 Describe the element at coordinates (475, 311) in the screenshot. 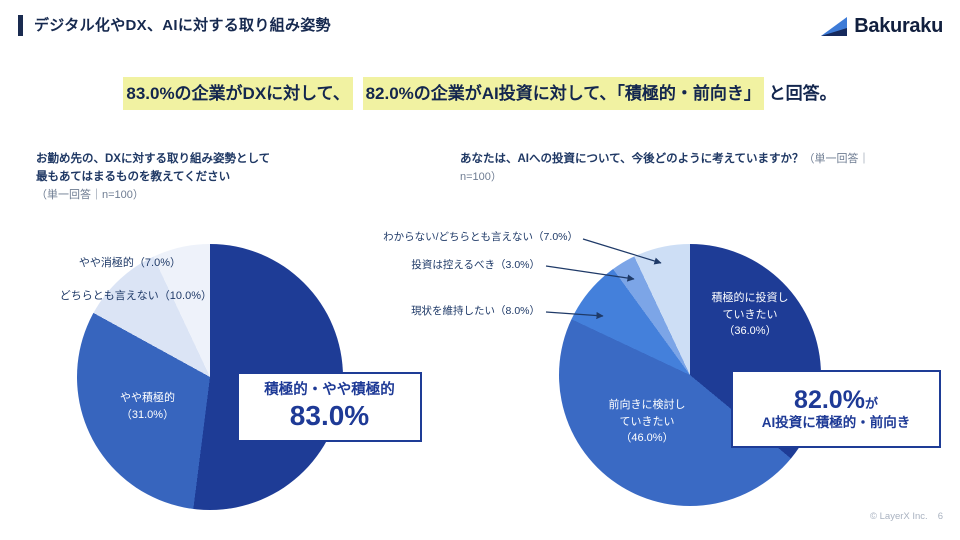

I see `ai-label-maintain: 現状を維持したい（8.0%）` at that location.